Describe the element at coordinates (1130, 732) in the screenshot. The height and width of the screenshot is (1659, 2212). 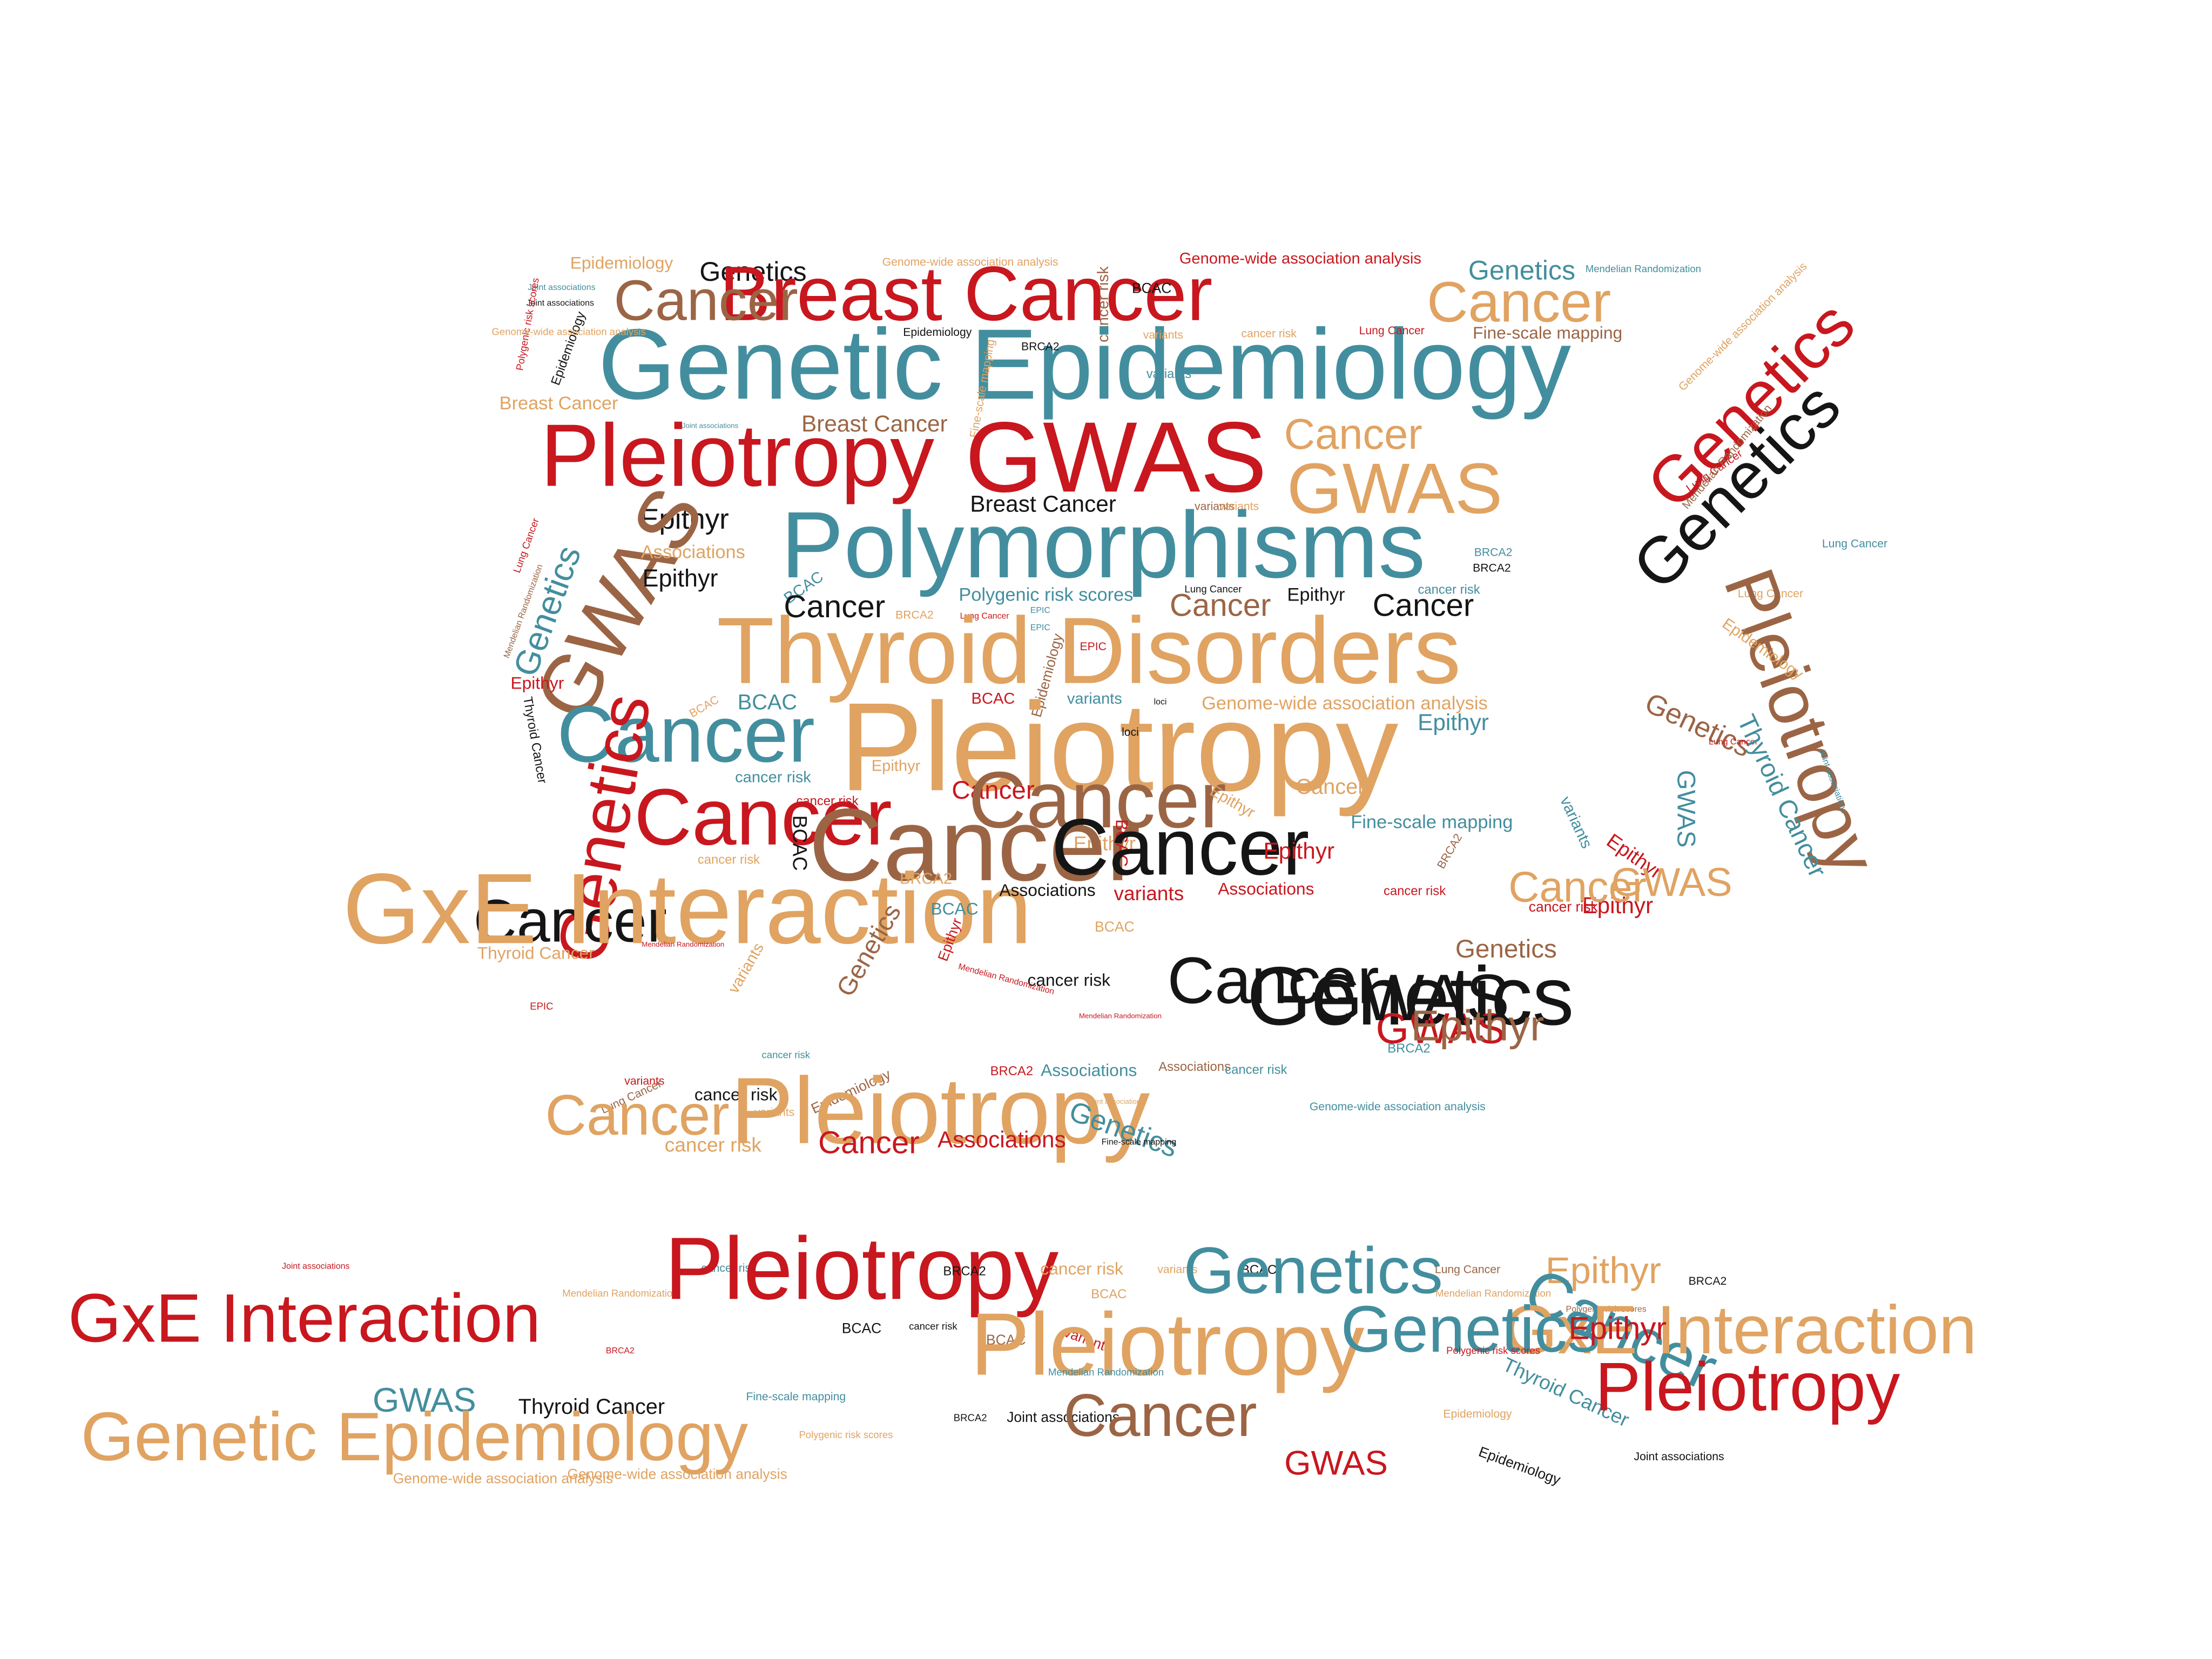
I see `word-loci: loci` at that location.